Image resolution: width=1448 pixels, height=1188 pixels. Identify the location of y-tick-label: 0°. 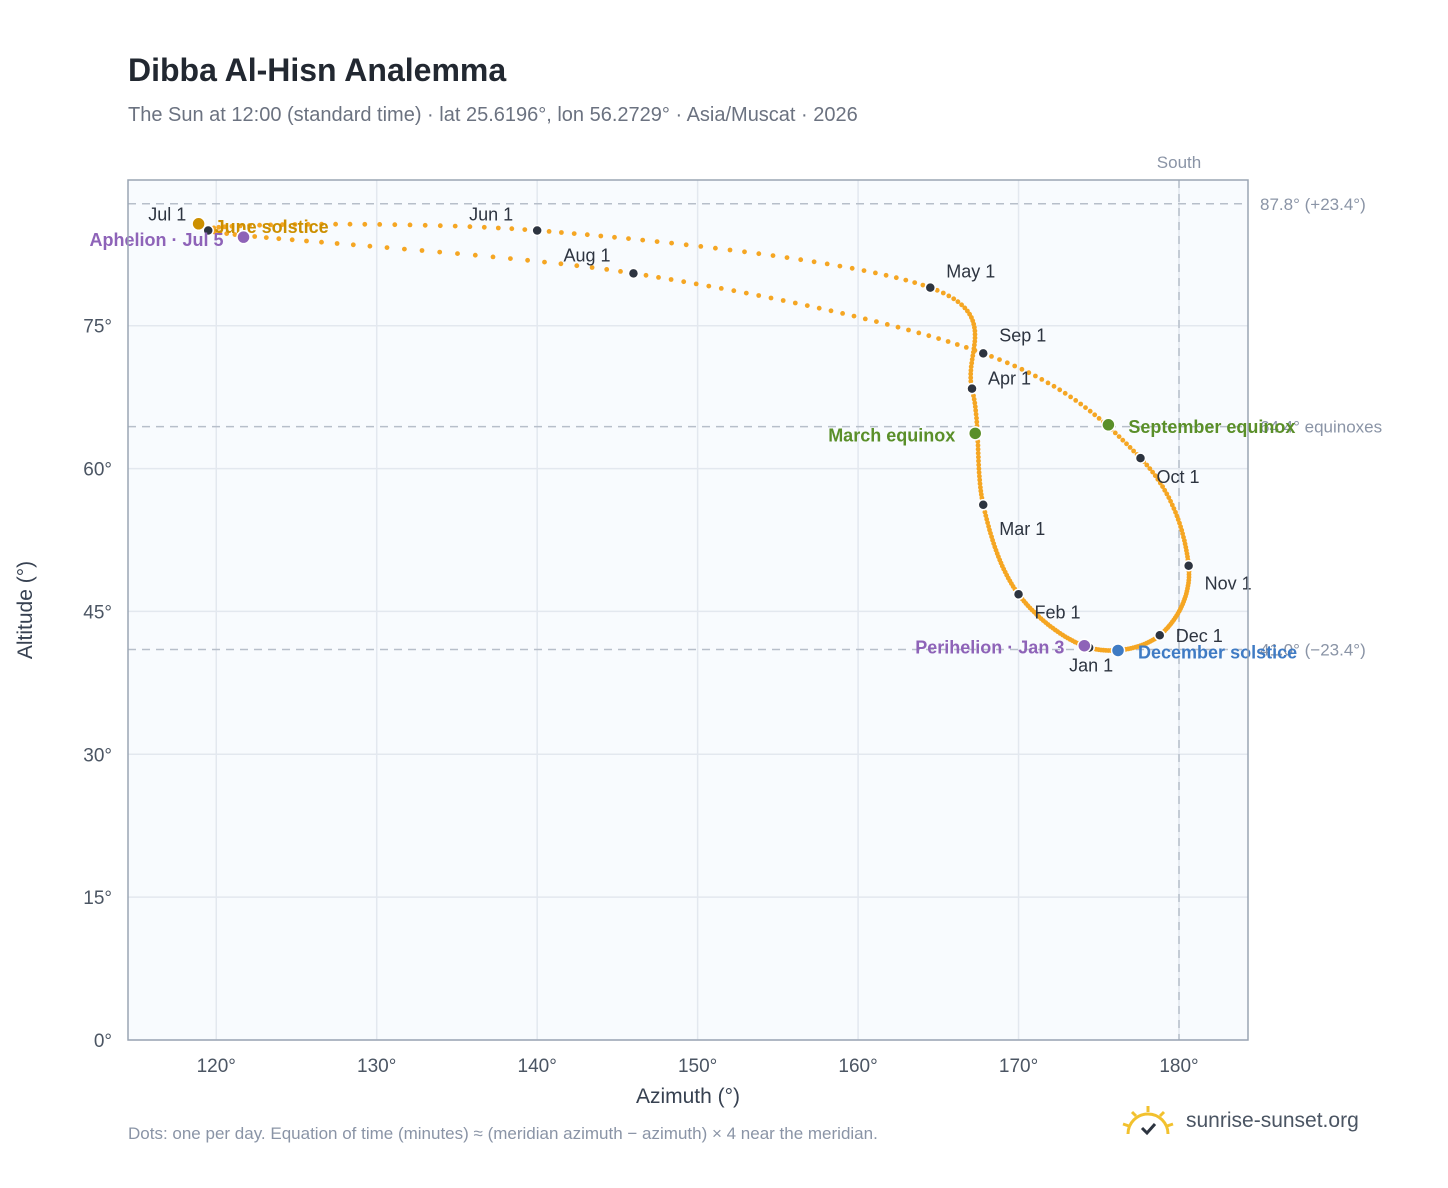
(103, 1041).